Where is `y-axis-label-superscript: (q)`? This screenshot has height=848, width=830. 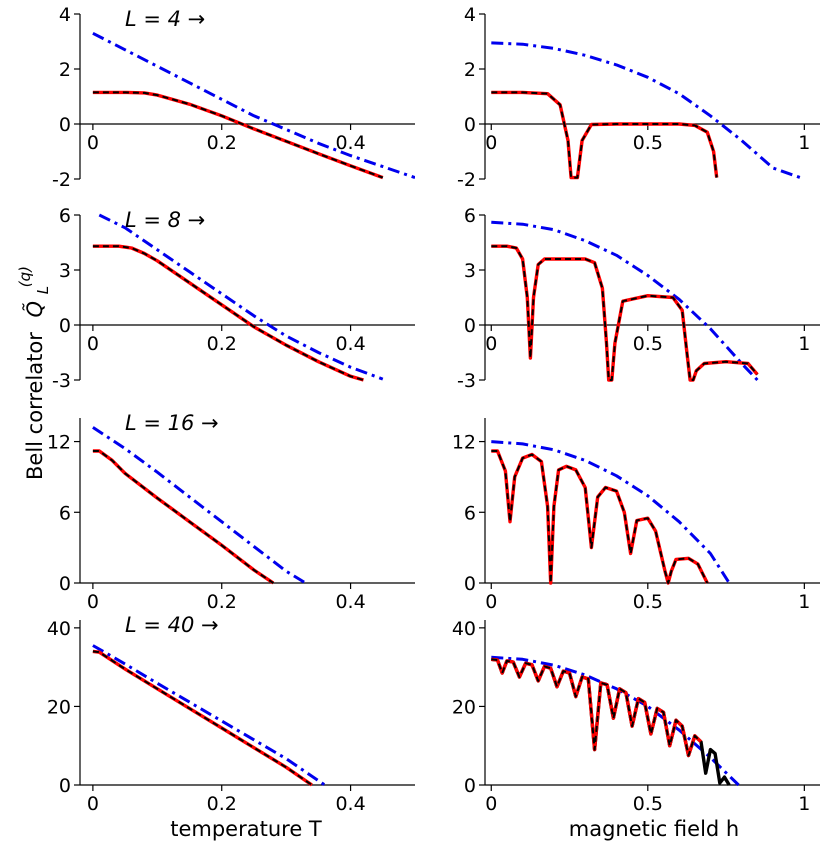 y-axis-label-superscript: (q) is located at coordinates (25, 276).